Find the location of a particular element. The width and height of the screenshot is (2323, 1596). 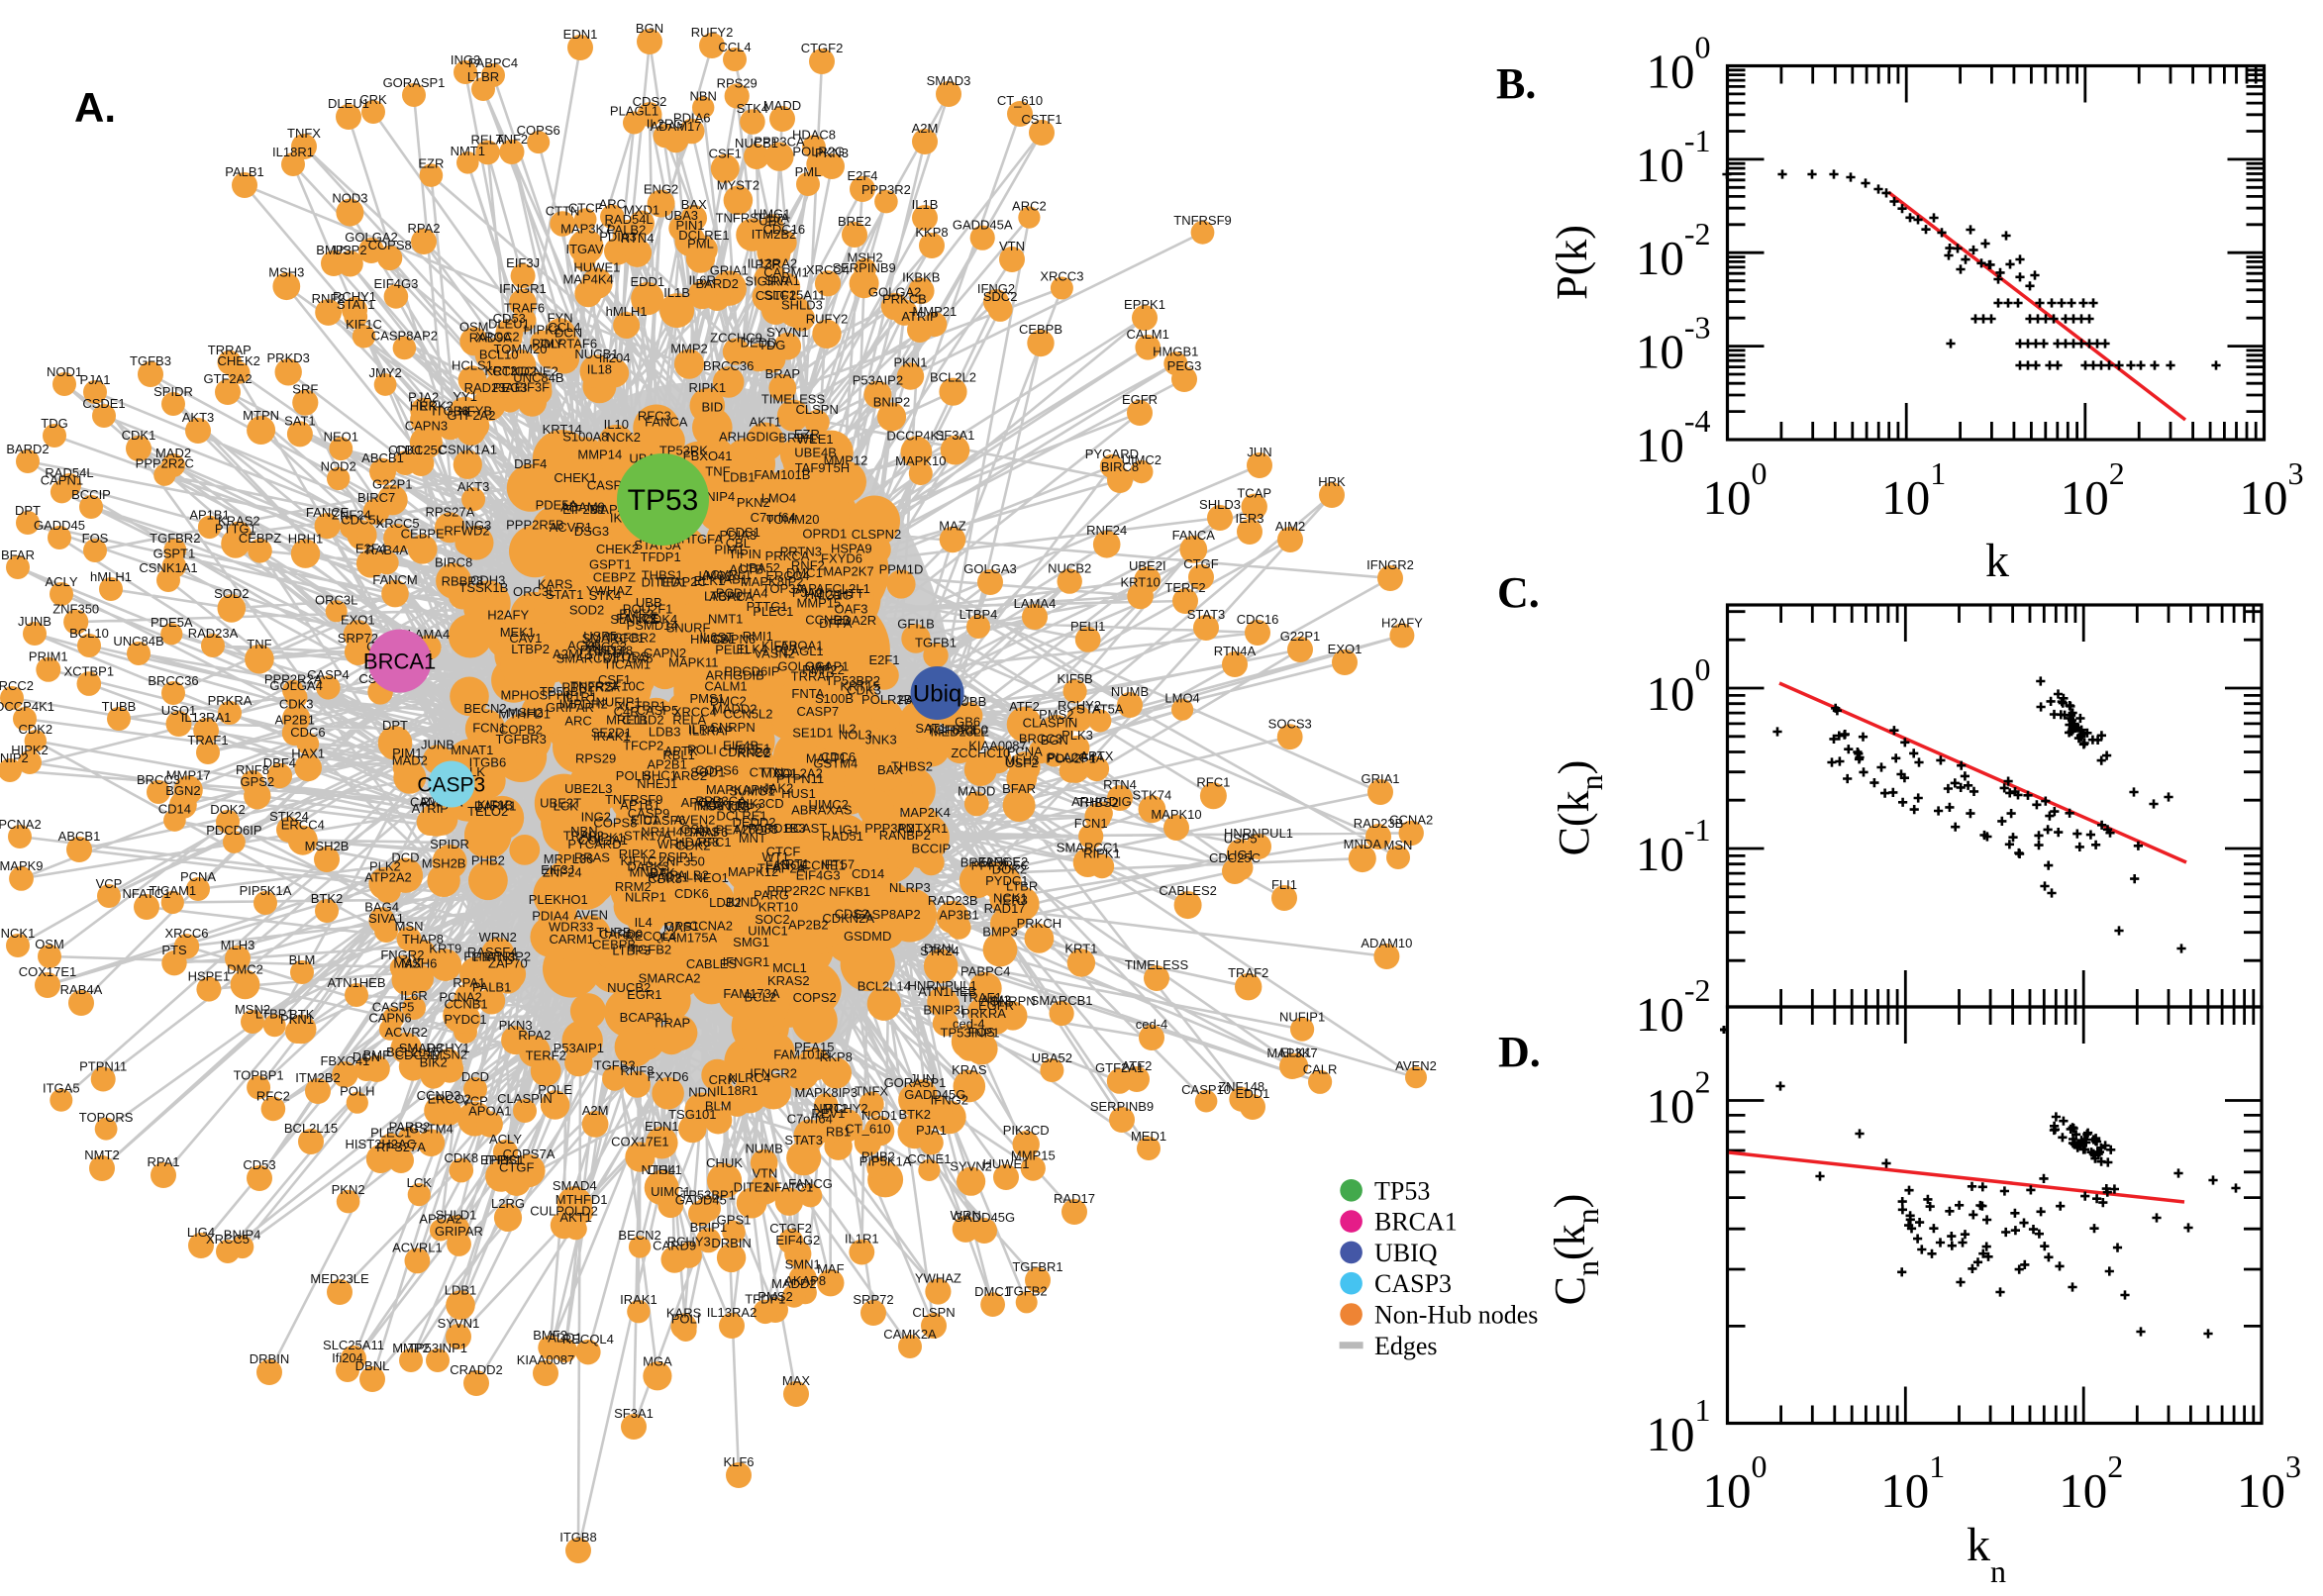

svg-text: ZNF148 is located at coordinates (1241, 1086).